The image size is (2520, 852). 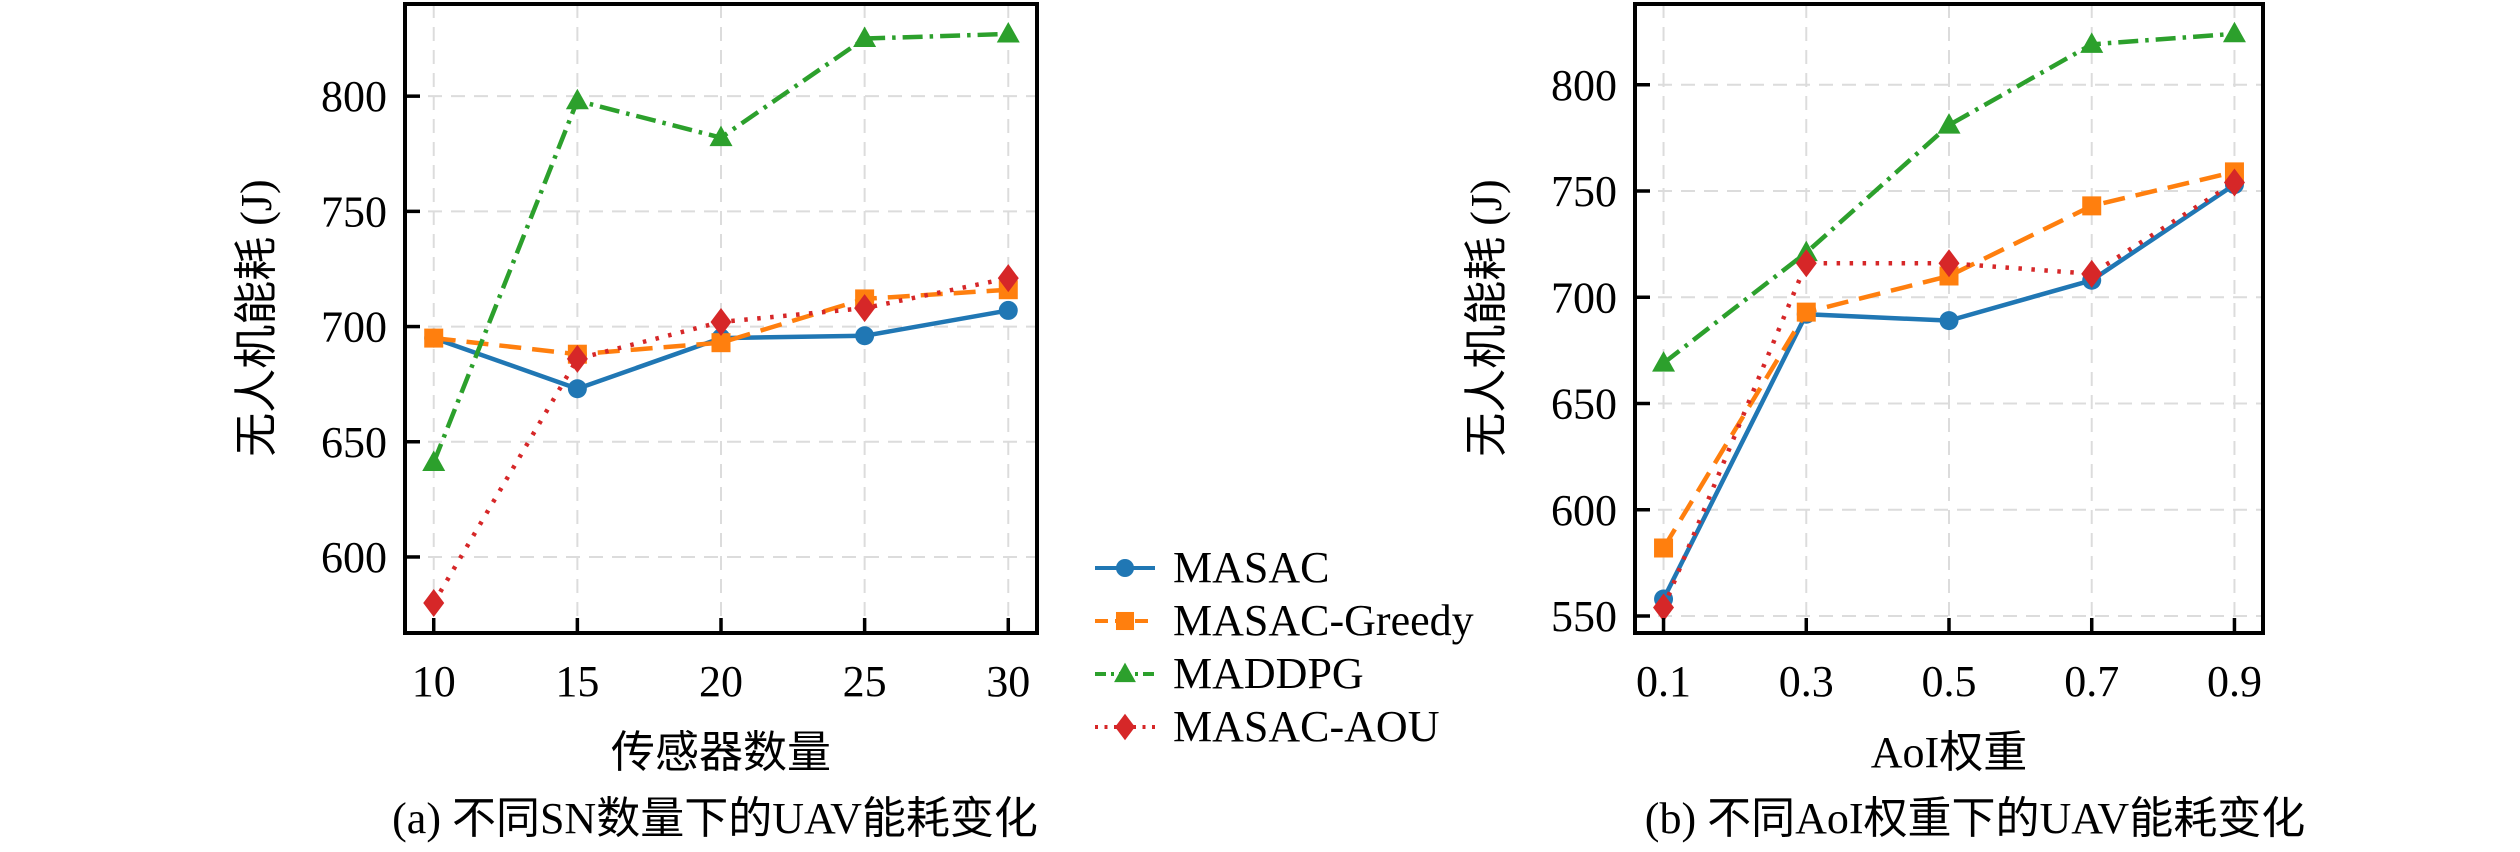 What do you see at coordinates (577, 681) in the screenshot?
I see `x-tick-label: 15` at bounding box center [577, 681].